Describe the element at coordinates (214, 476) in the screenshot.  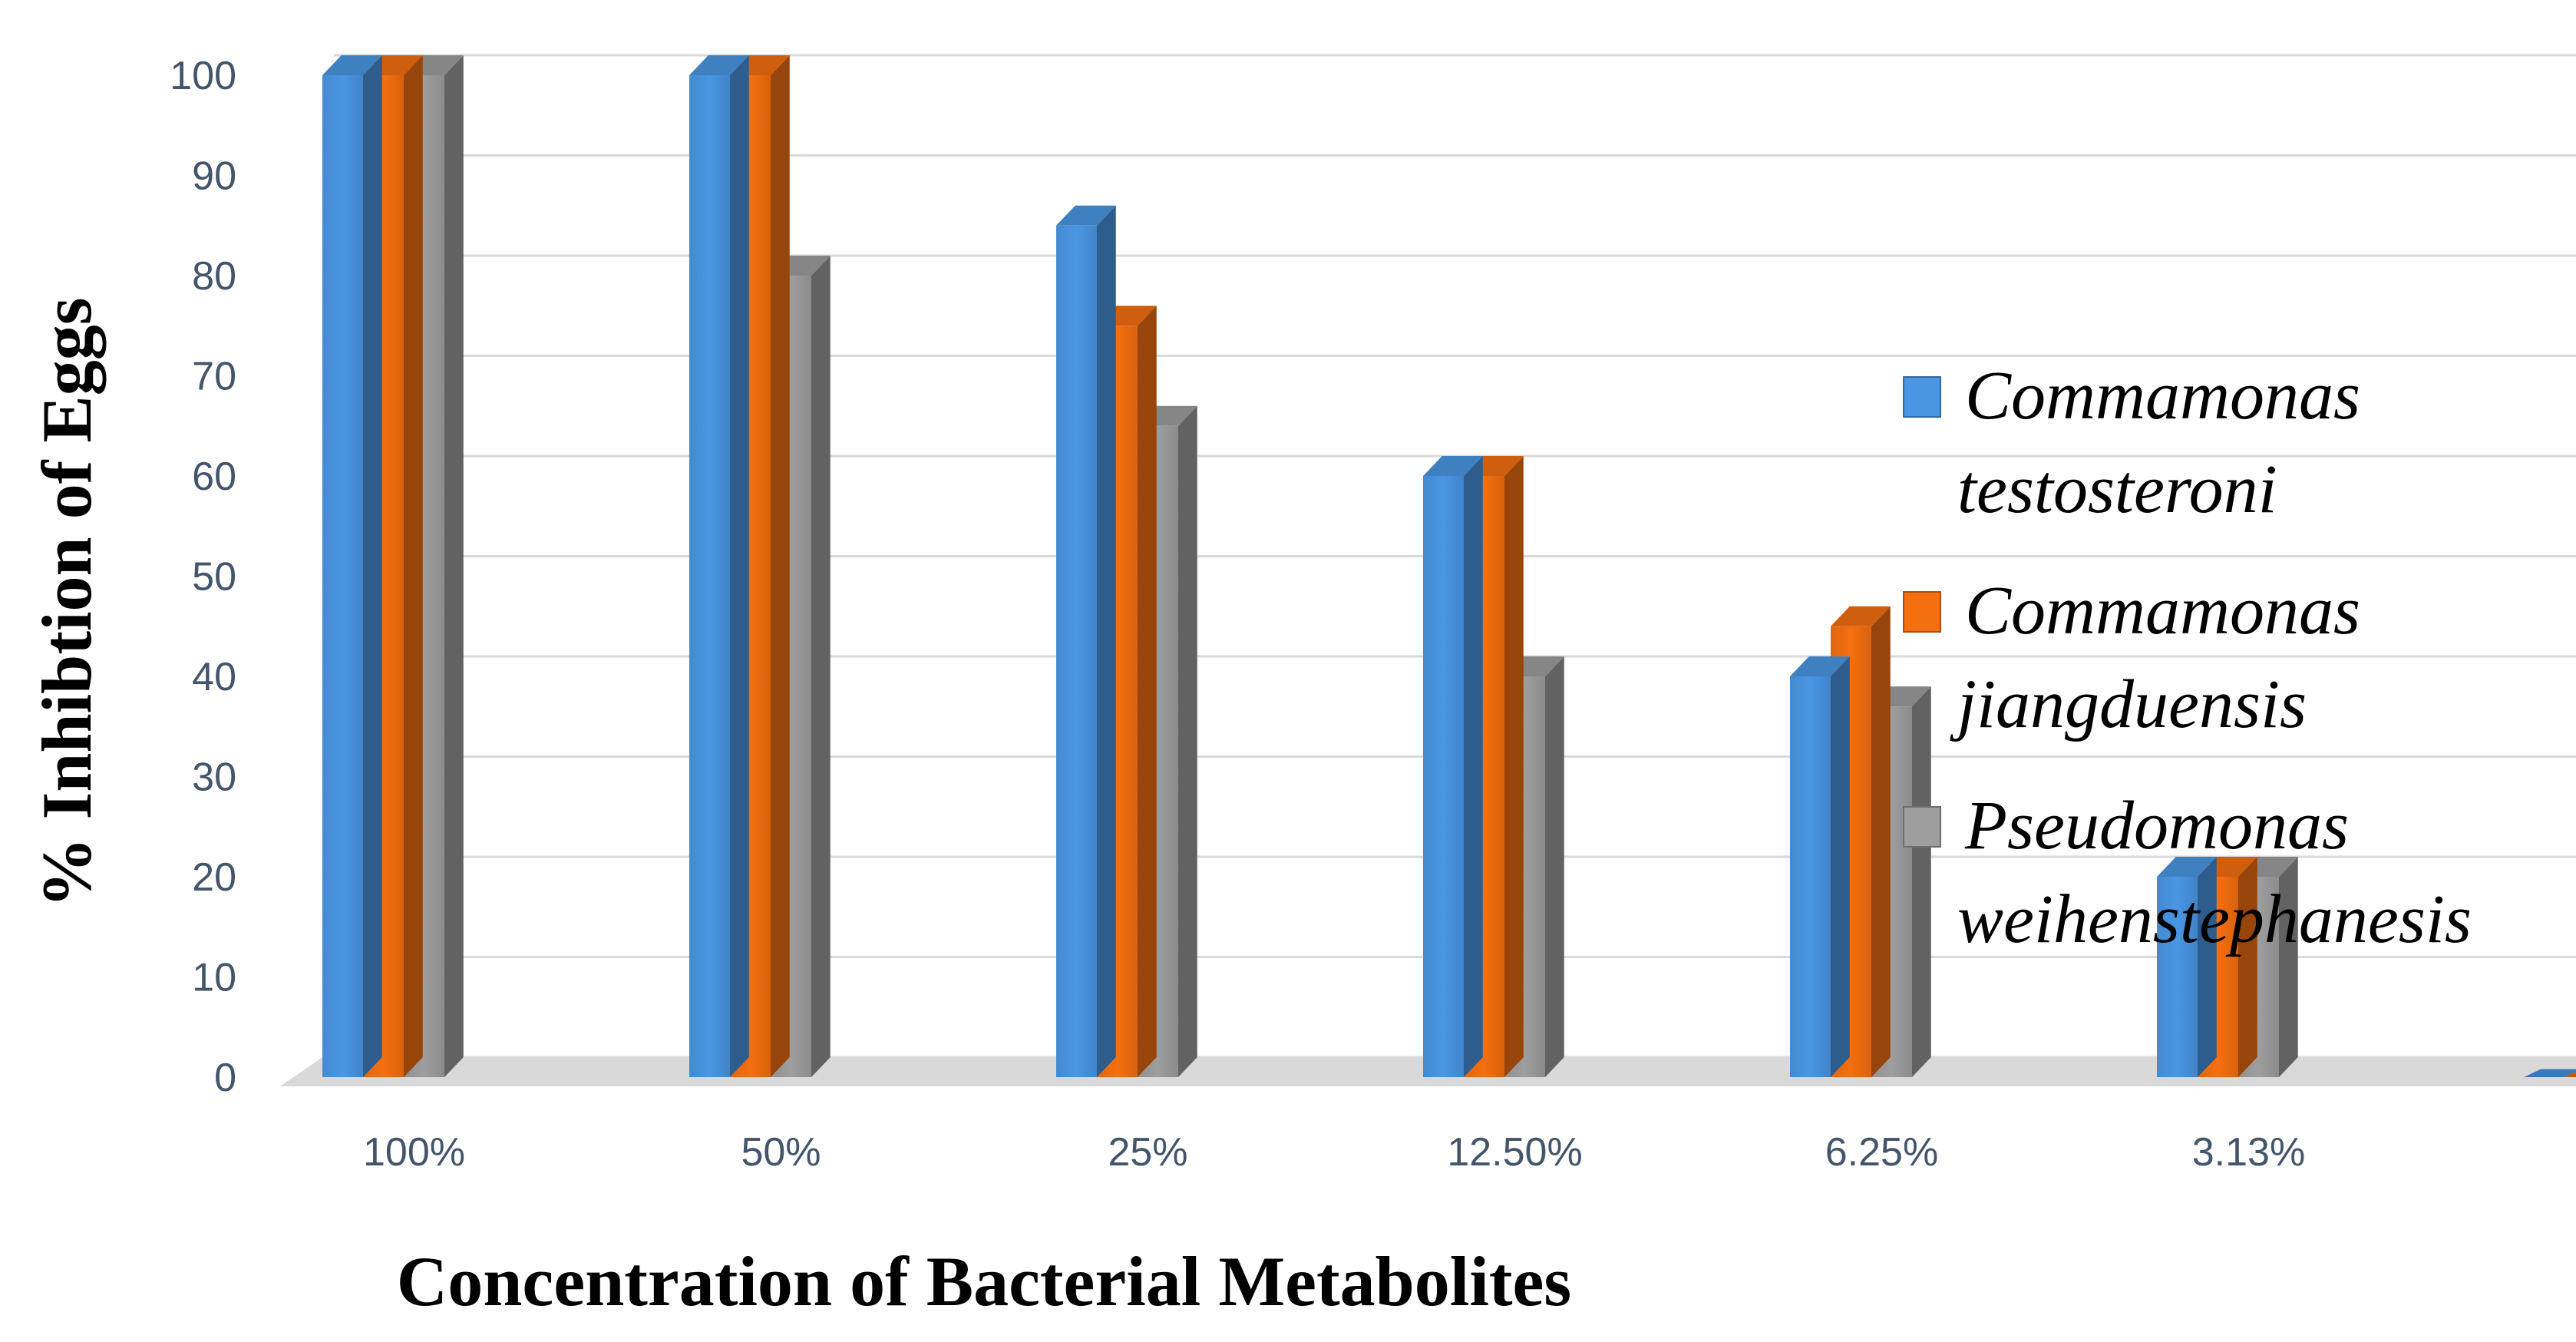
I see `y-tick-label: 60` at that location.